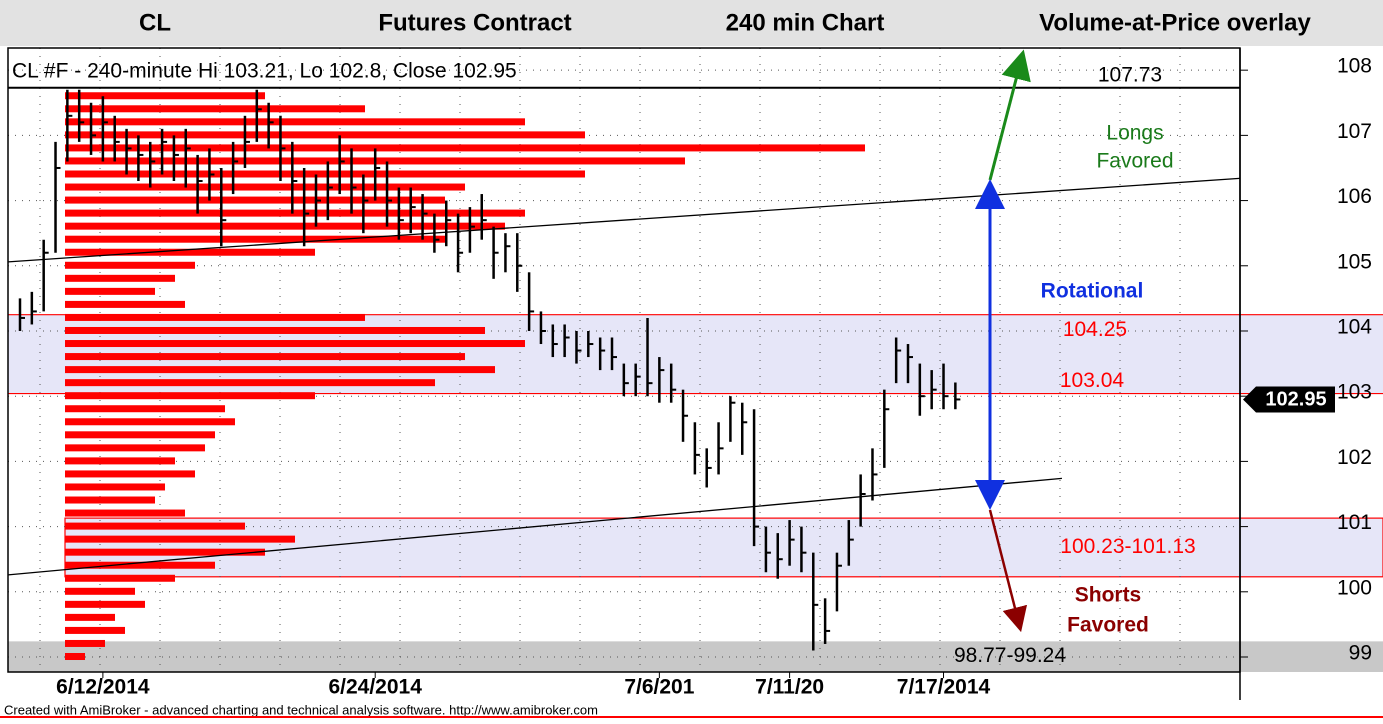 The width and height of the screenshot is (1383, 724). Describe the element at coordinates (1092, 380) in the screenshot. I see `zone-label: 103.04` at that location.